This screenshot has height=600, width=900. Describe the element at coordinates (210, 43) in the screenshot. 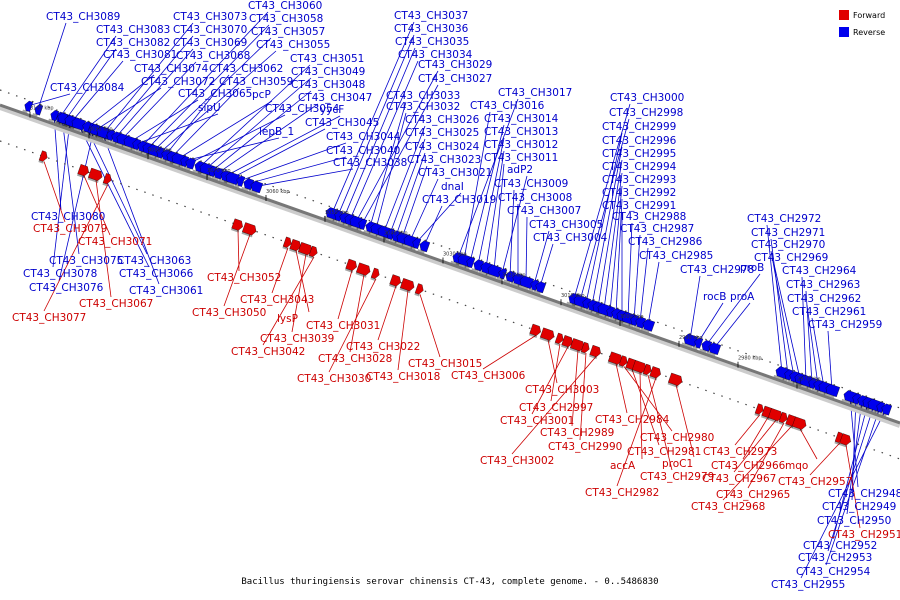

I see `reverse-gene-label: CT43_CH3069` at that location.